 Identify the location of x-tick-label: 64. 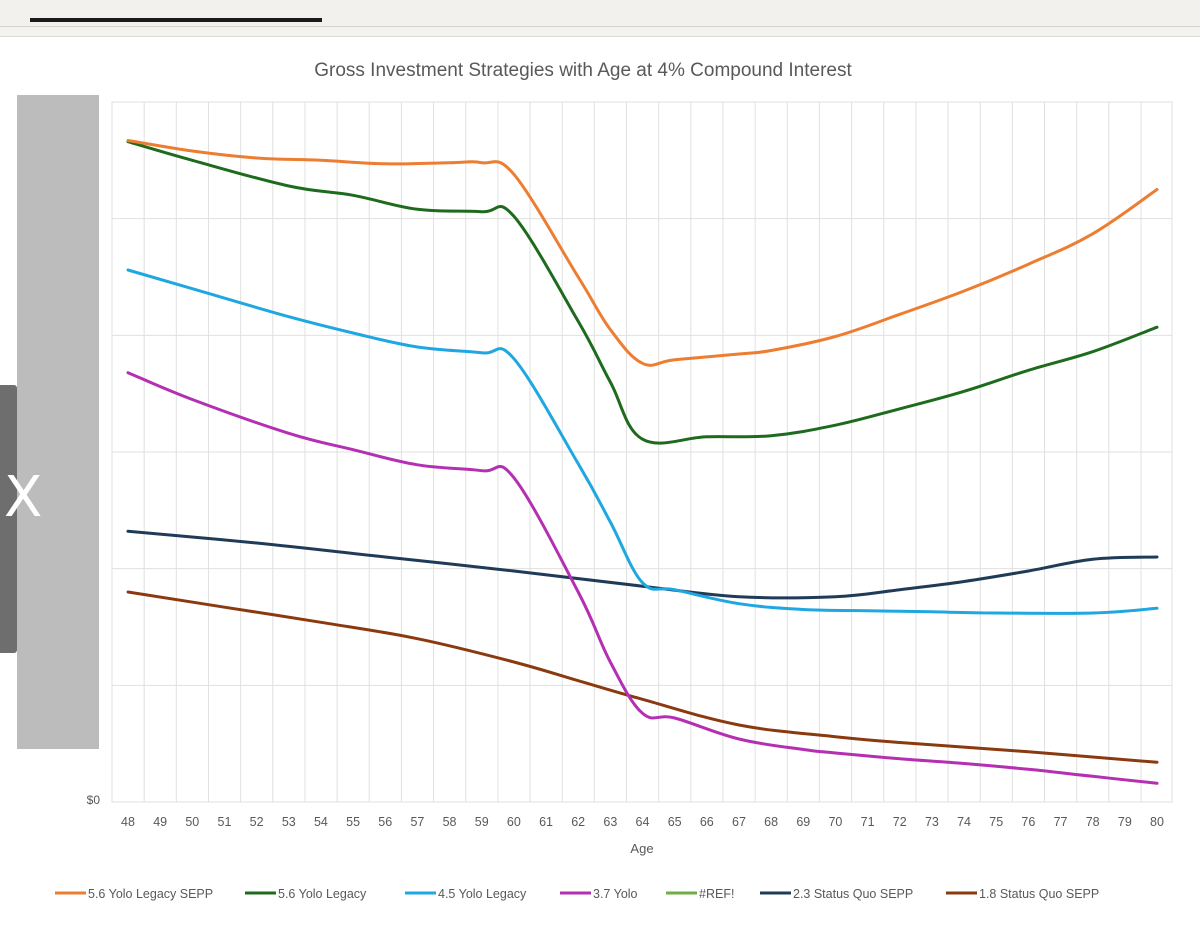
(643, 822).